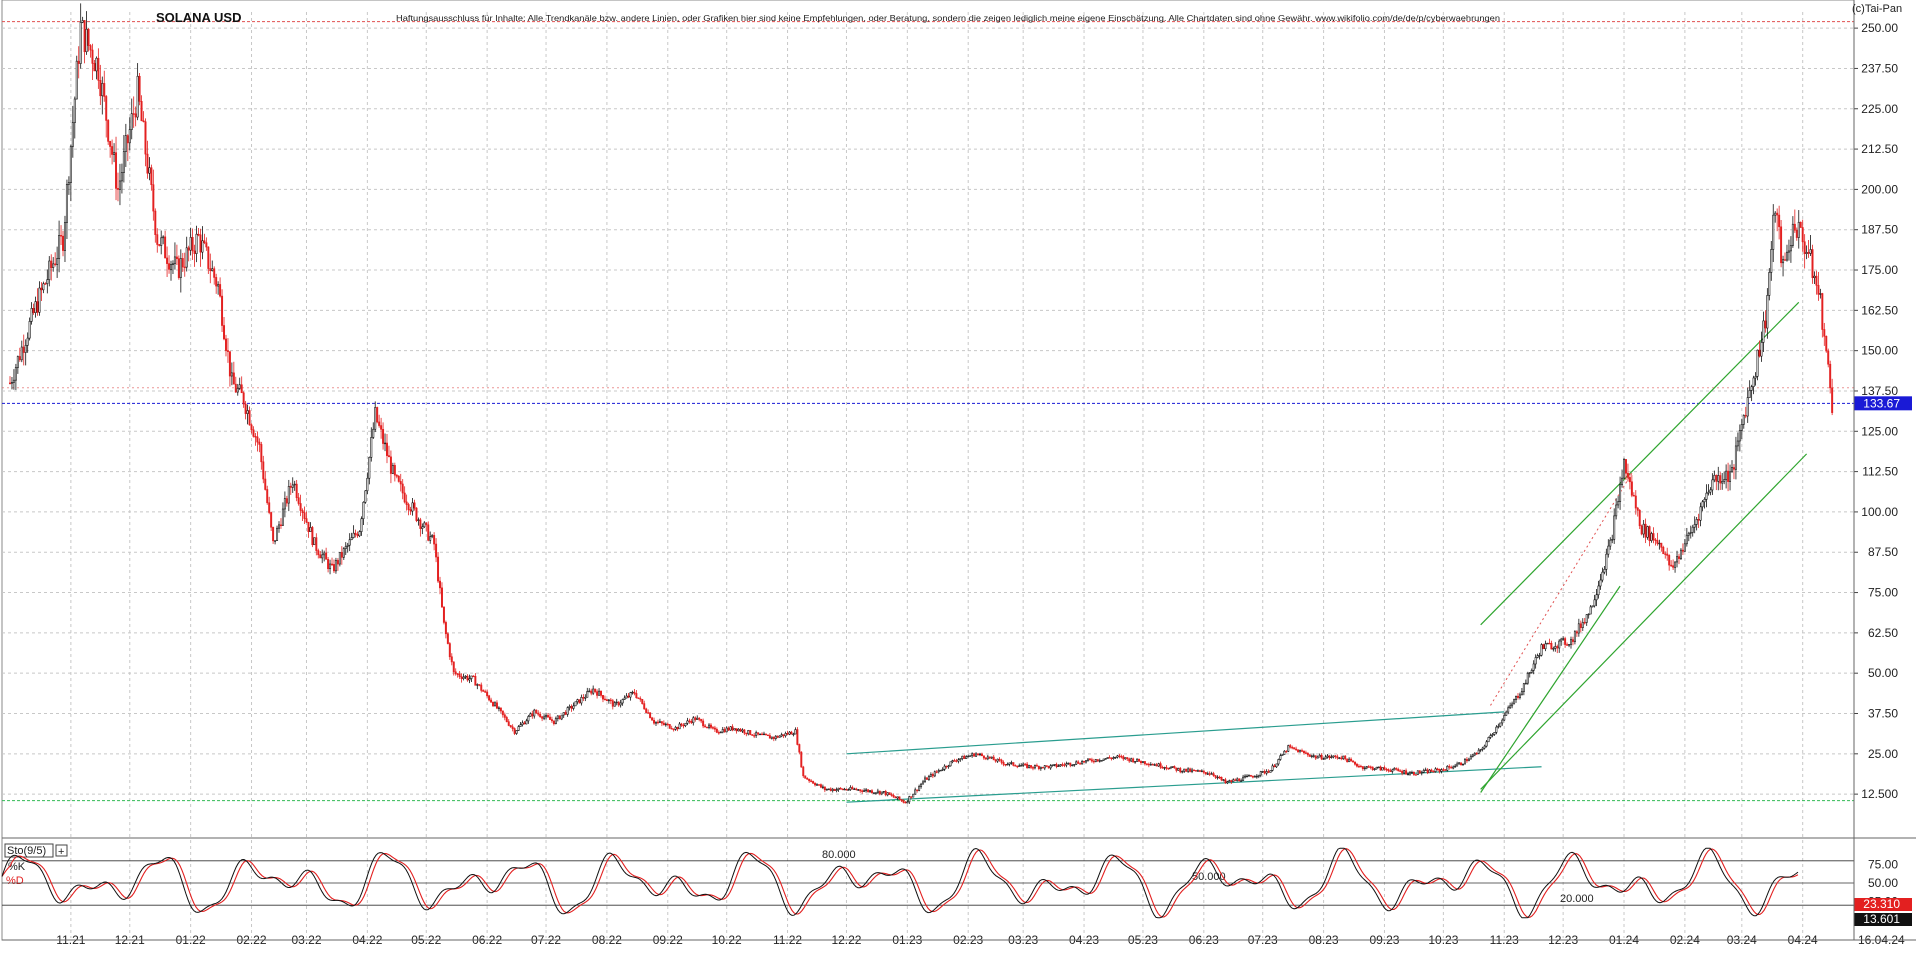 This screenshot has height=953, width=1916. I want to click on sto-title: Sto(9/5), so click(26, 851).